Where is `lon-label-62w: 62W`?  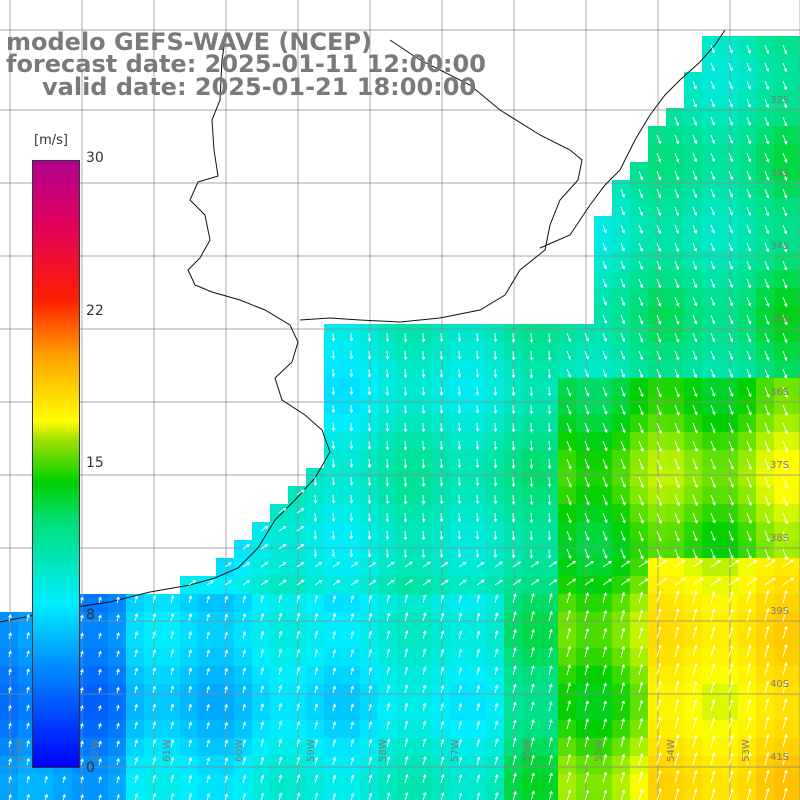
lon-label-62w: 62W is located at coordinates (95, 750).